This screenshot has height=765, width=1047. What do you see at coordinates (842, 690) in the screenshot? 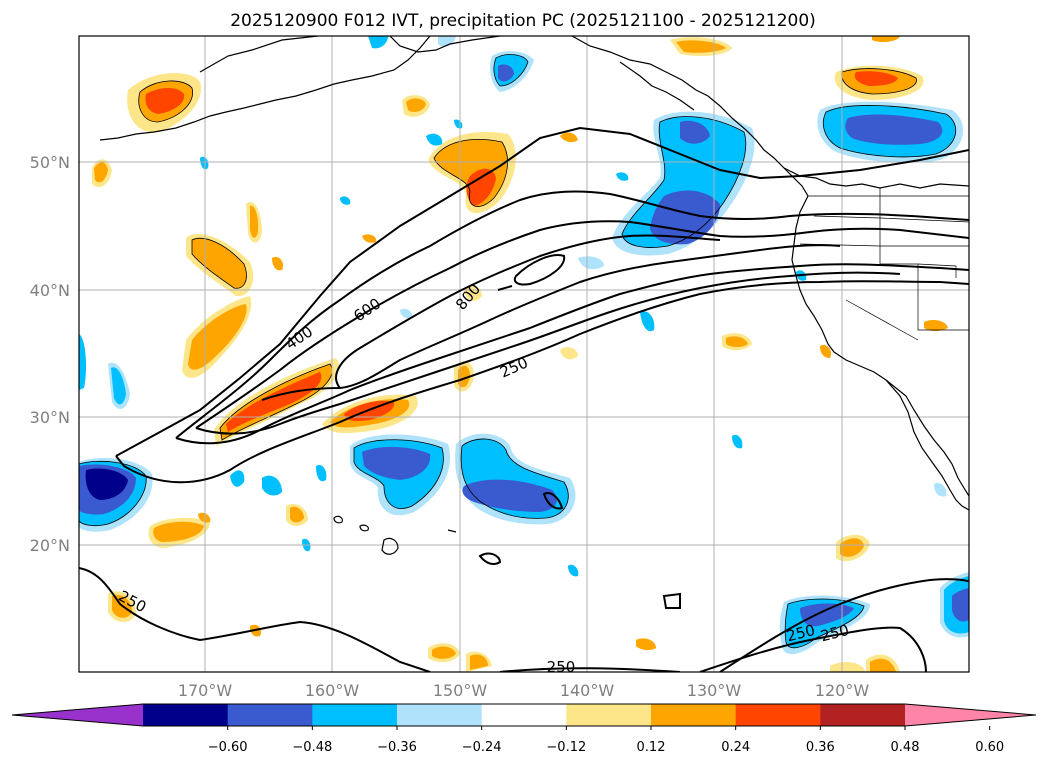
I see `lon-label-120w: 120°W` at bounding box center [842, 690].